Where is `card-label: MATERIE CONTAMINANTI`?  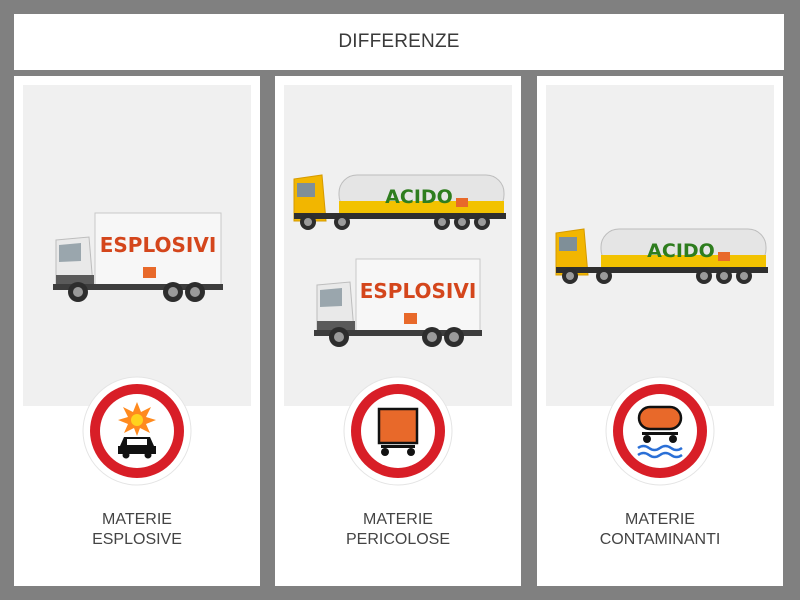
card-label: MATERIE CONTAMINANTI is located at coordinates (660, 530).